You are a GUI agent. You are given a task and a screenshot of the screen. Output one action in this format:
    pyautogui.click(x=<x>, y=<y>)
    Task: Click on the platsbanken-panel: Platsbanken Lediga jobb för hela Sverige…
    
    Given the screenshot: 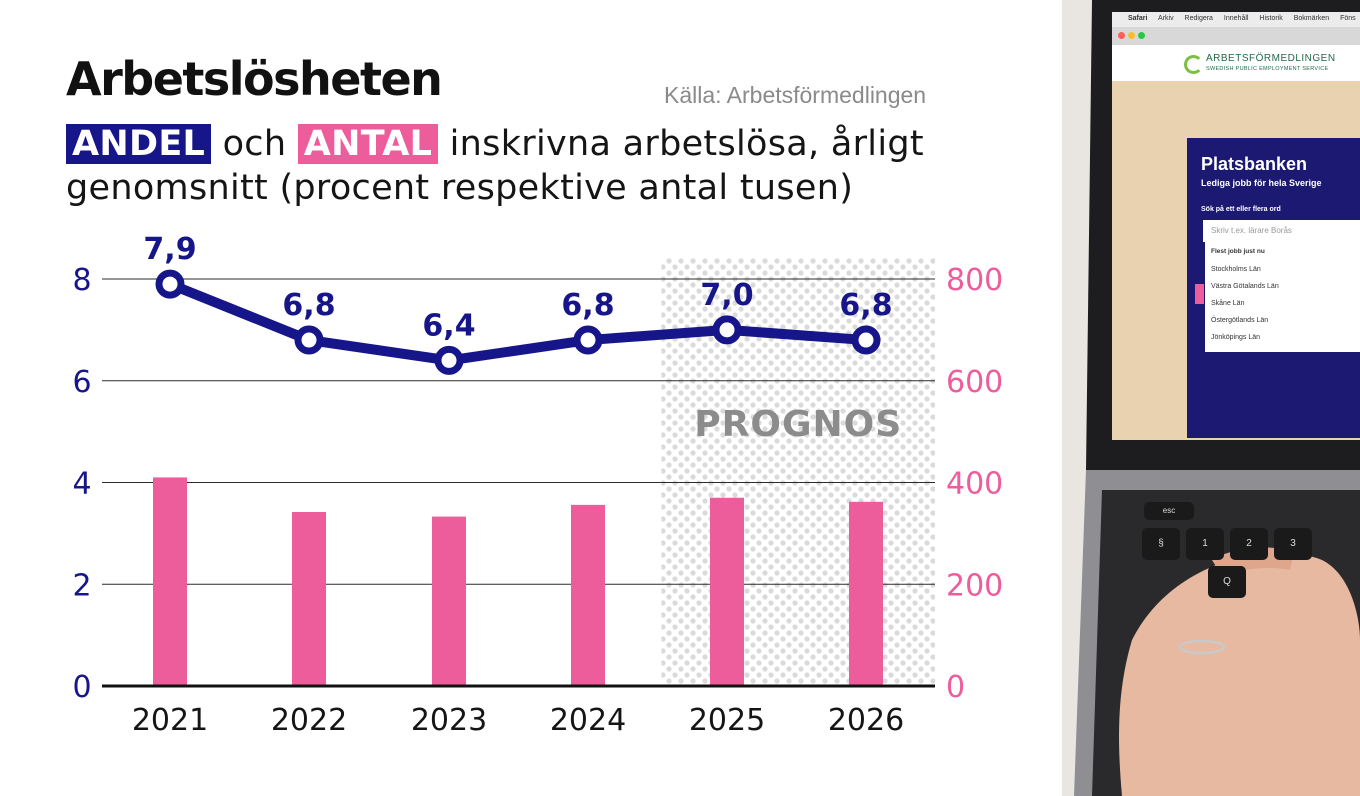 What is the action you would take?
    pyautogui.click(x=1273, y=288)
    